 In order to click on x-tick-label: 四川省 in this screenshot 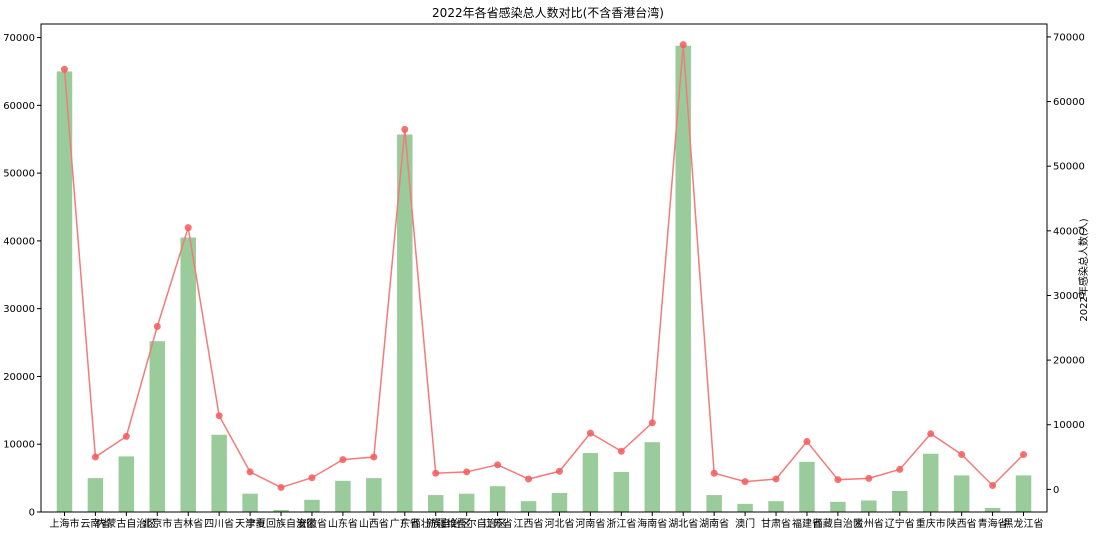, I will do `click(219, 523)`.